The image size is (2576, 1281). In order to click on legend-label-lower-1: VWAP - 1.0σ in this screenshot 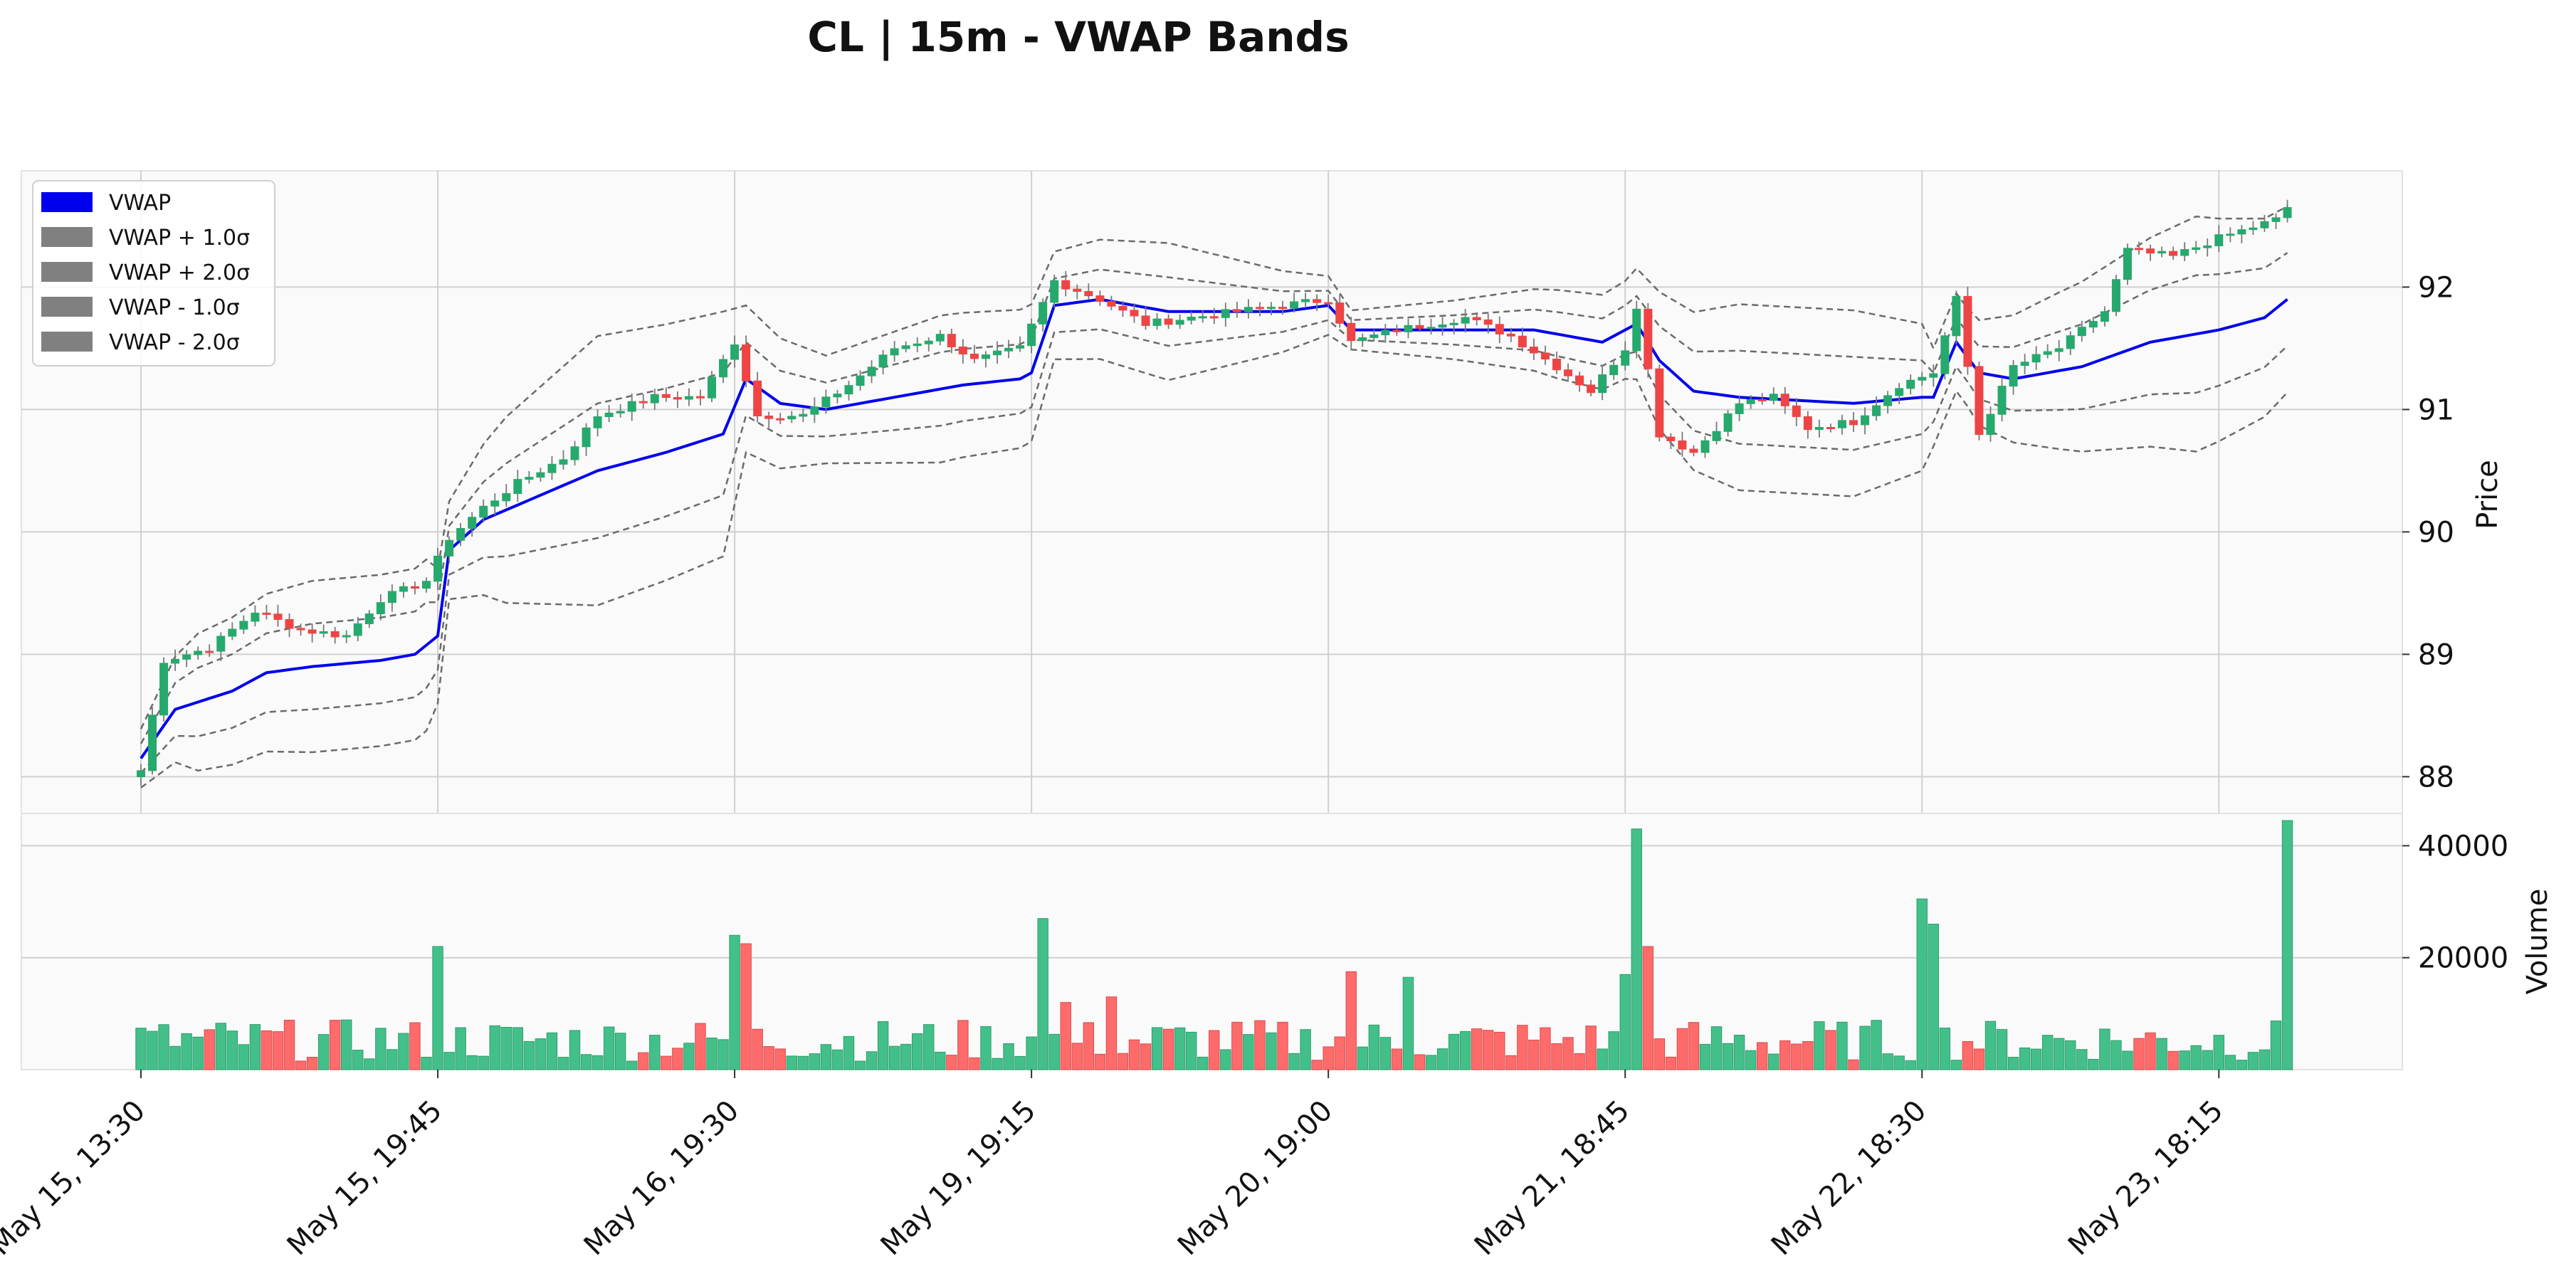, I will do `click(174, 307)`.